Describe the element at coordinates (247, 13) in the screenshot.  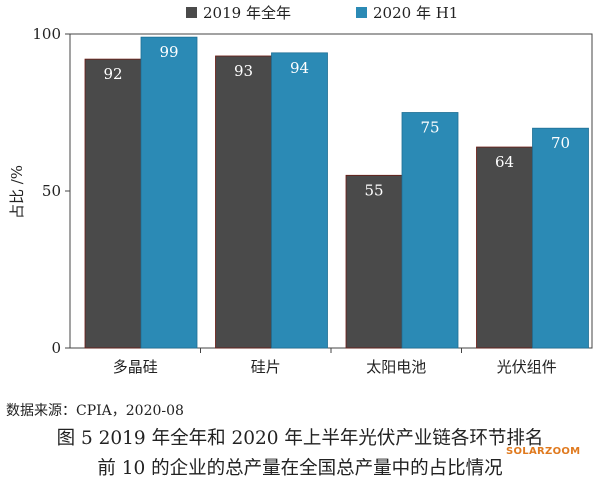
I see `legend-label: 2019 年全年` at that location.